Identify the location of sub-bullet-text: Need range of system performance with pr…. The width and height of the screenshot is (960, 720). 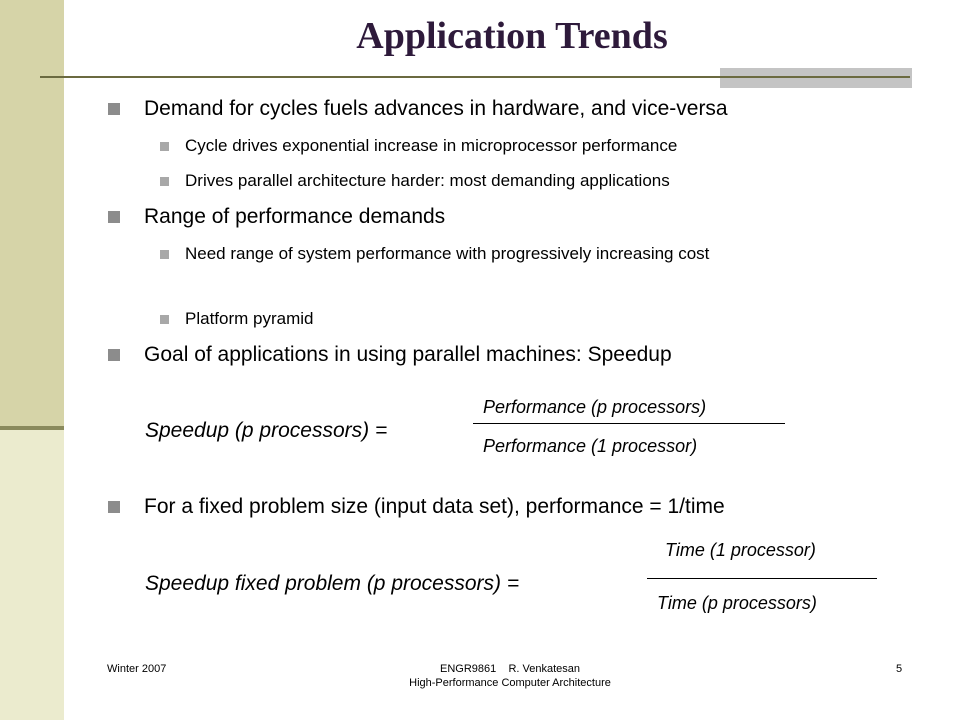
(447, 253).